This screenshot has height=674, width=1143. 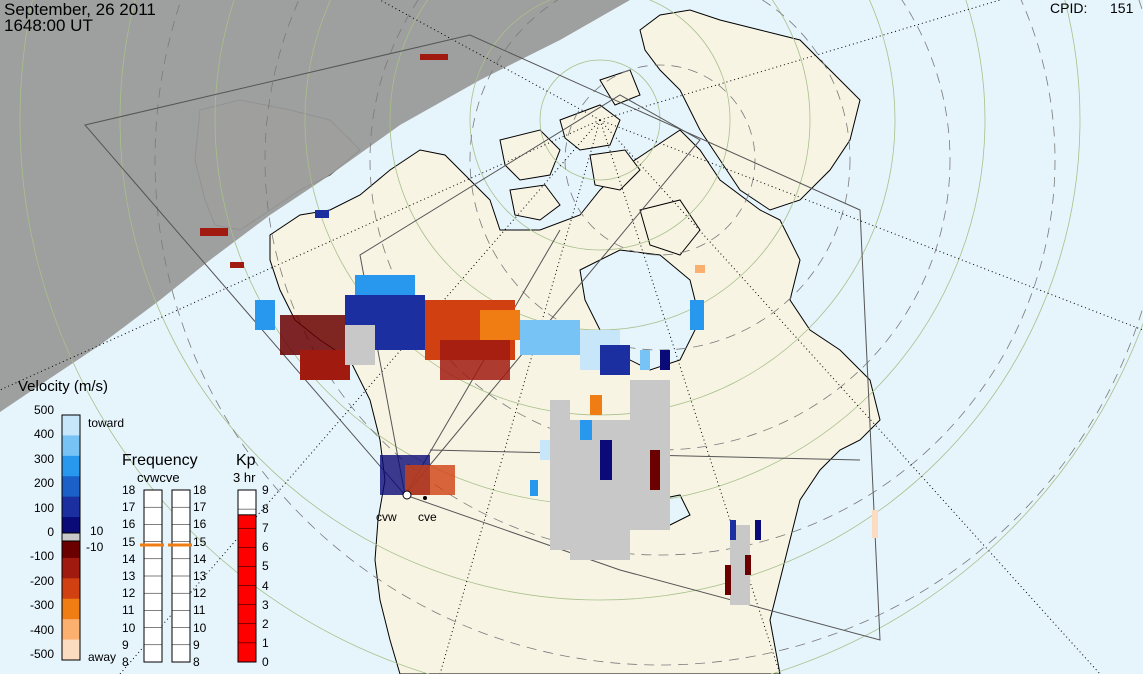 What do you see at coordinates (265, 623) in the screenshot?
I see `kp-tick-label: 2` at bounding box center [265, 623].